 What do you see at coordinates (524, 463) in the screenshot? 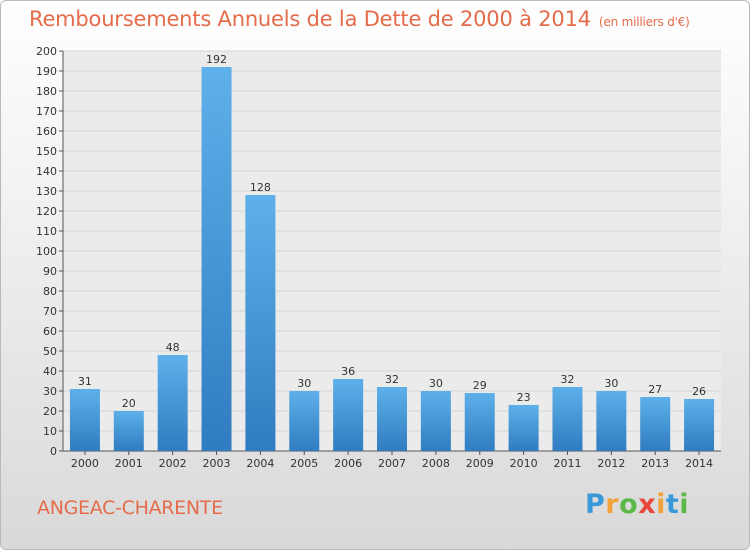
I see `x-tick-label: 2010` at bounding box center [524, 463].